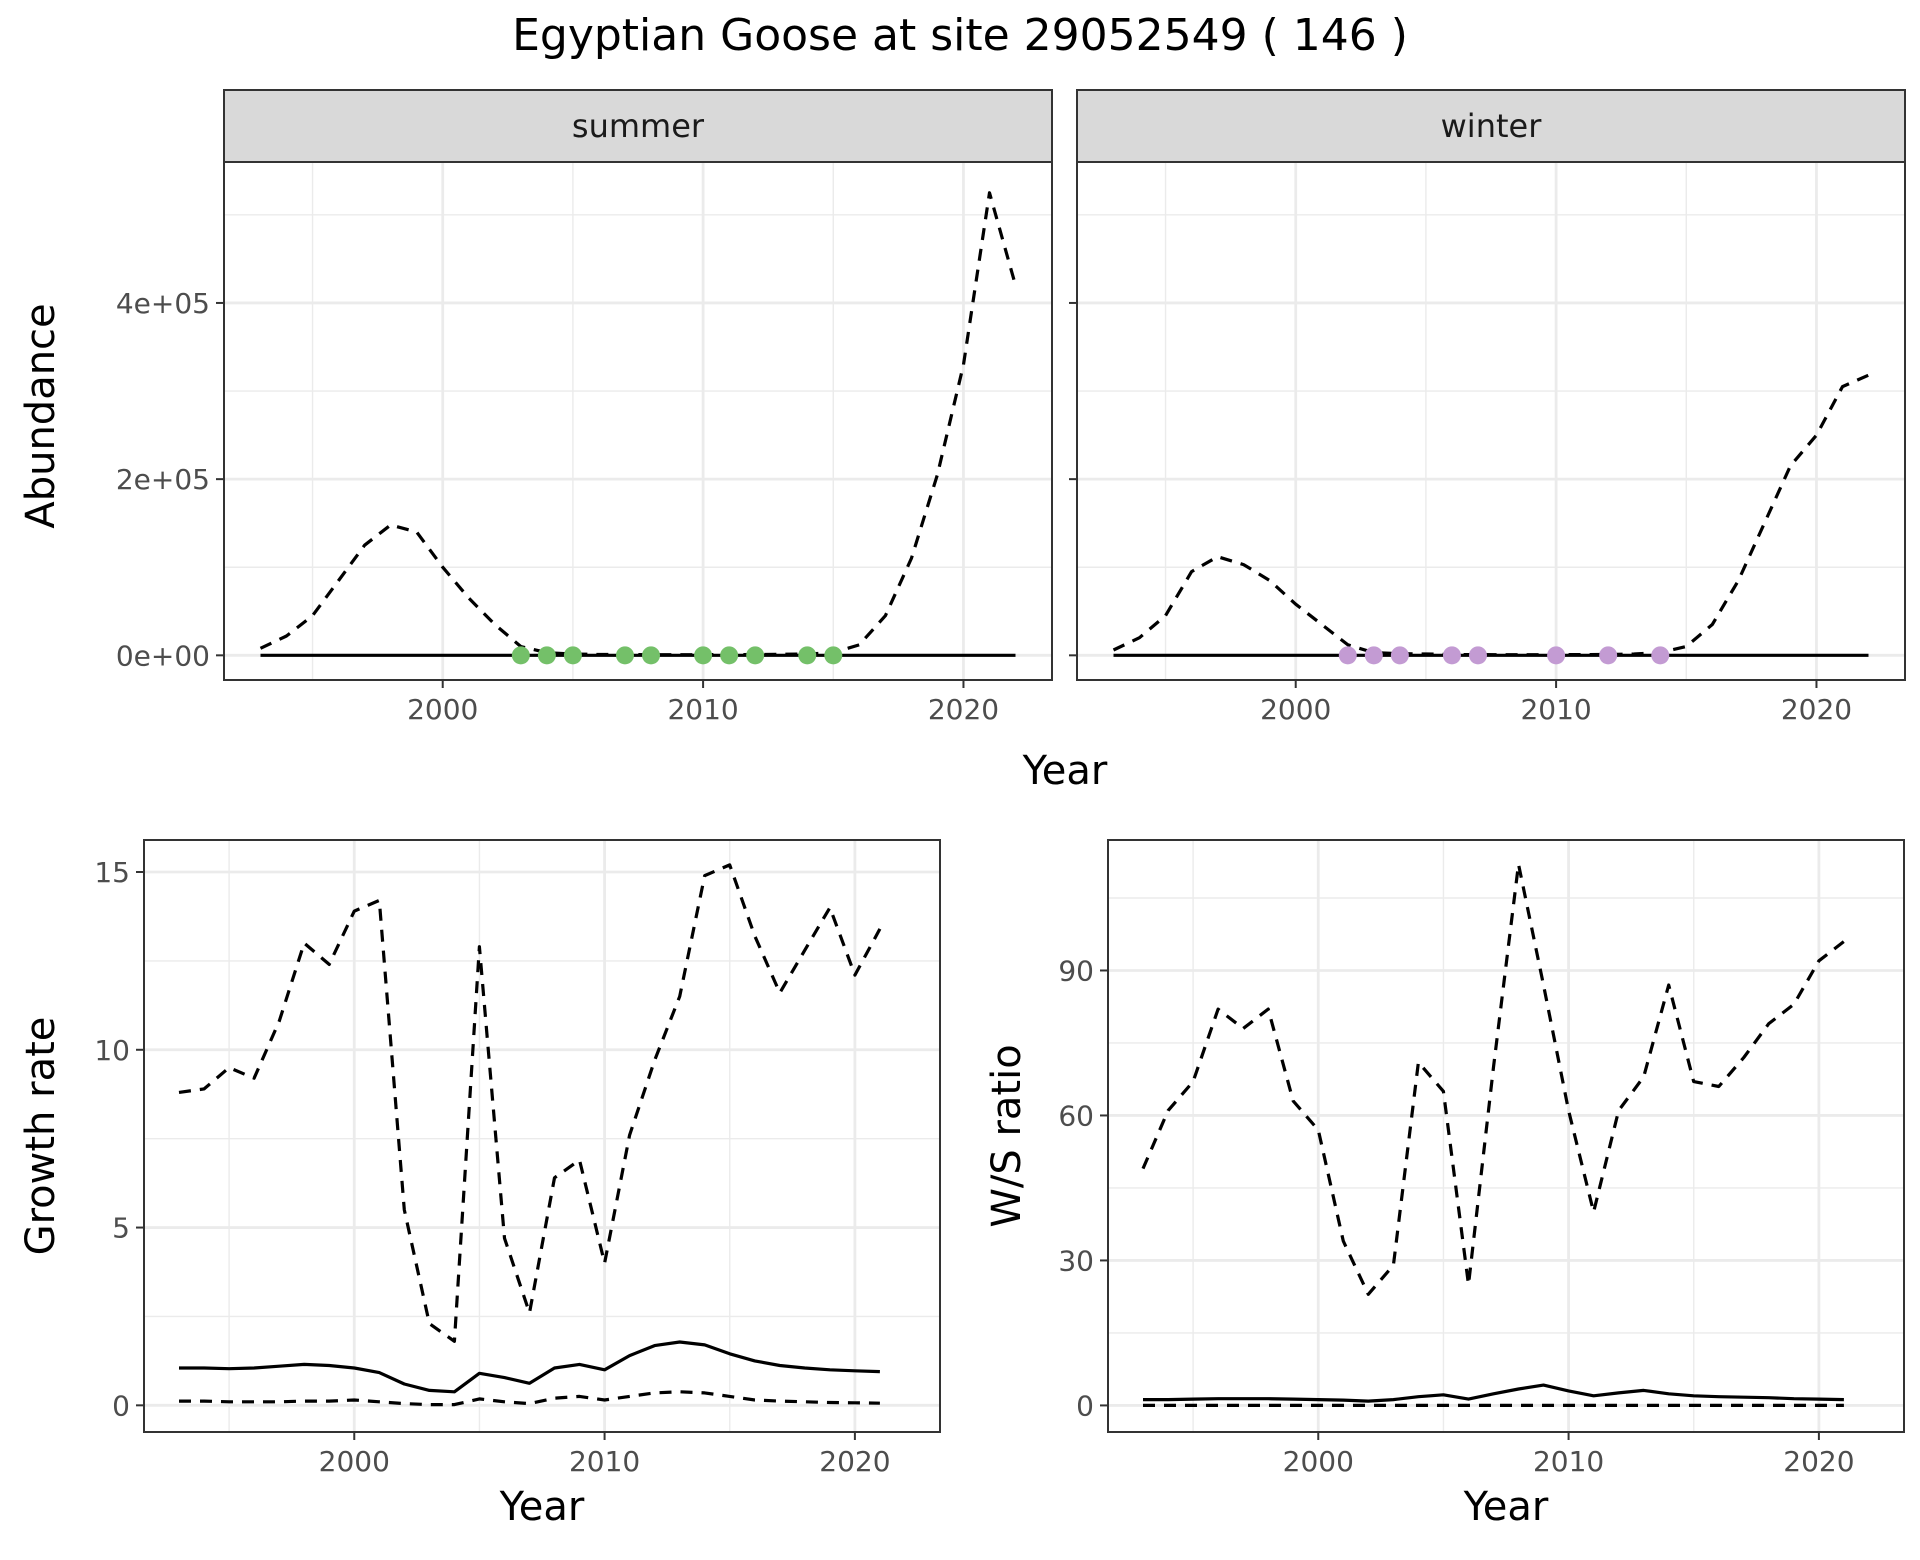 Image resolution: width=1920 pixels, height=1560 pixels. What do you see at coordinates (112, 872) in the screenshot?
I see `y-tick-label: 15` at bounding box center [112, 872].